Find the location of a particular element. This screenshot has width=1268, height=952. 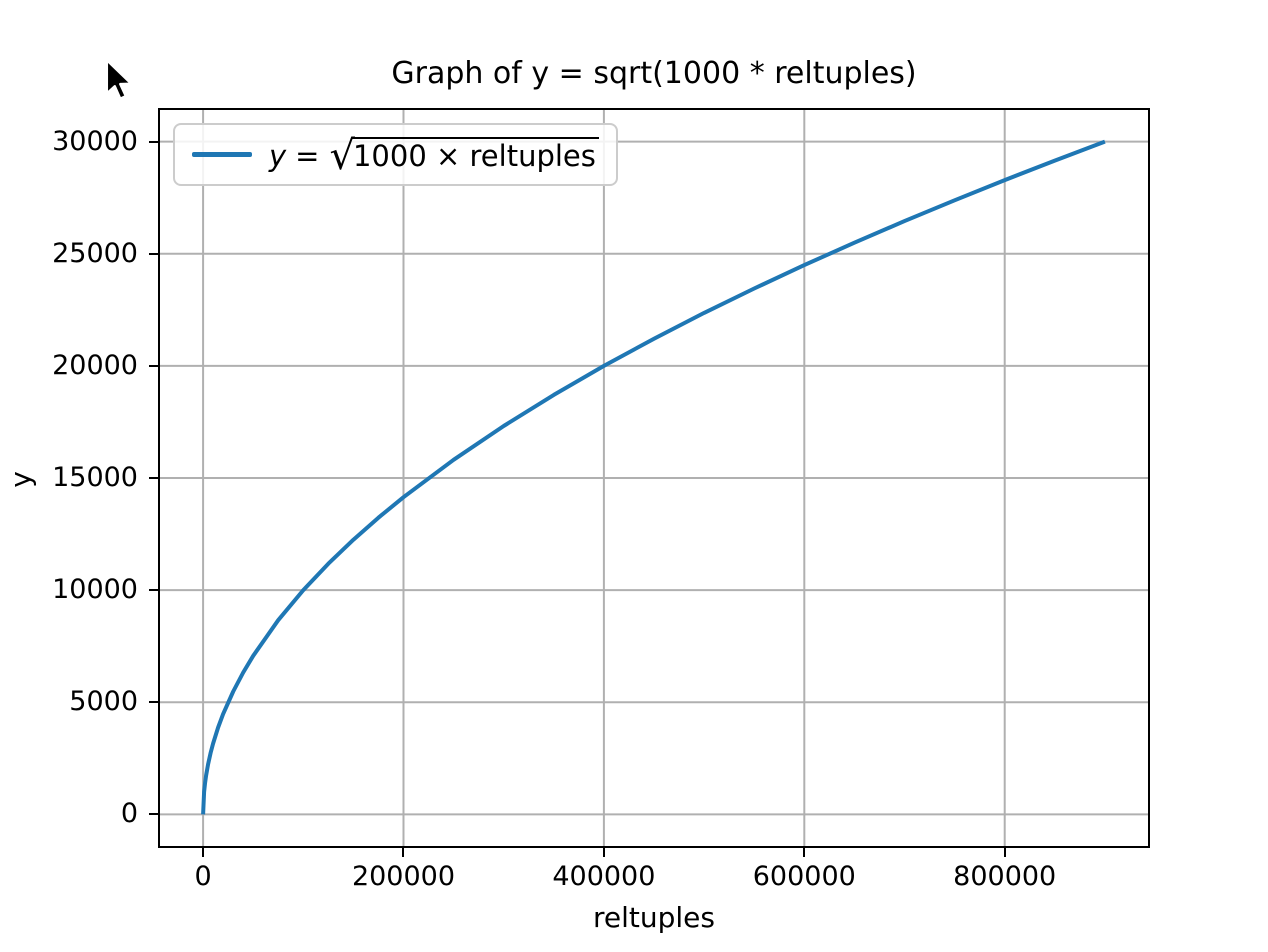

y-tick-label-3: 15000 is located at coordinates (95, 477).